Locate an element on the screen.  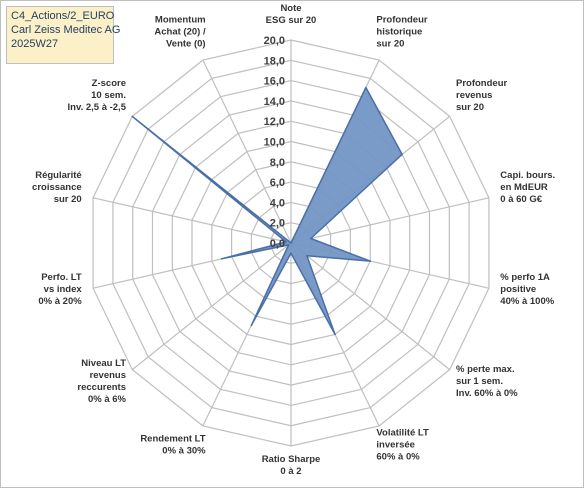
axis-label: Ratio Sharpe 0 à 2 is located at coordinates (291, 465).